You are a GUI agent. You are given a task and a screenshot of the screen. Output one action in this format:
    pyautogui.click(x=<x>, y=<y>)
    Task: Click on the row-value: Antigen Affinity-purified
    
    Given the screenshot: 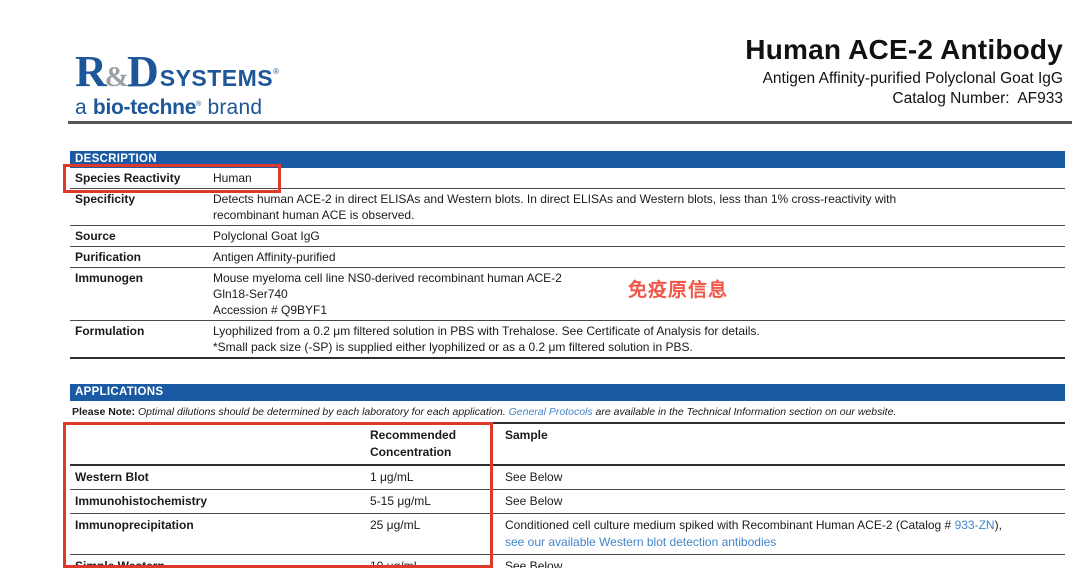 What is the action you would take?
    pyautogui.click(x=274, y=257)
    